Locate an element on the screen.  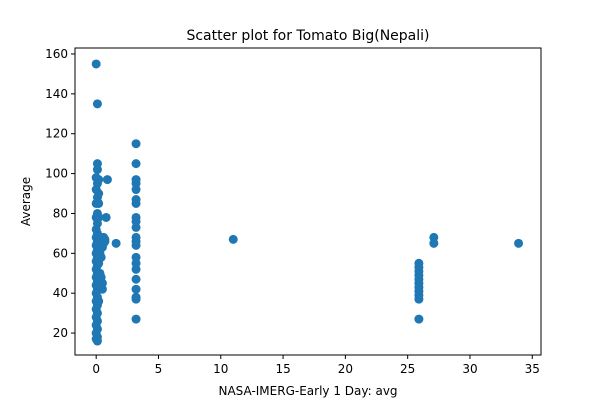
y-tick-label: 40 is located at coordinates (60, 293).